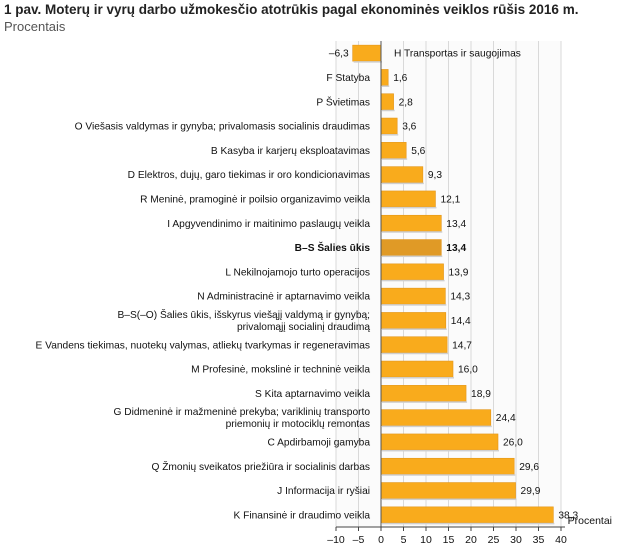  I want to click on category-label: S Kita aptarnavimo veikla, so click(312, 394).